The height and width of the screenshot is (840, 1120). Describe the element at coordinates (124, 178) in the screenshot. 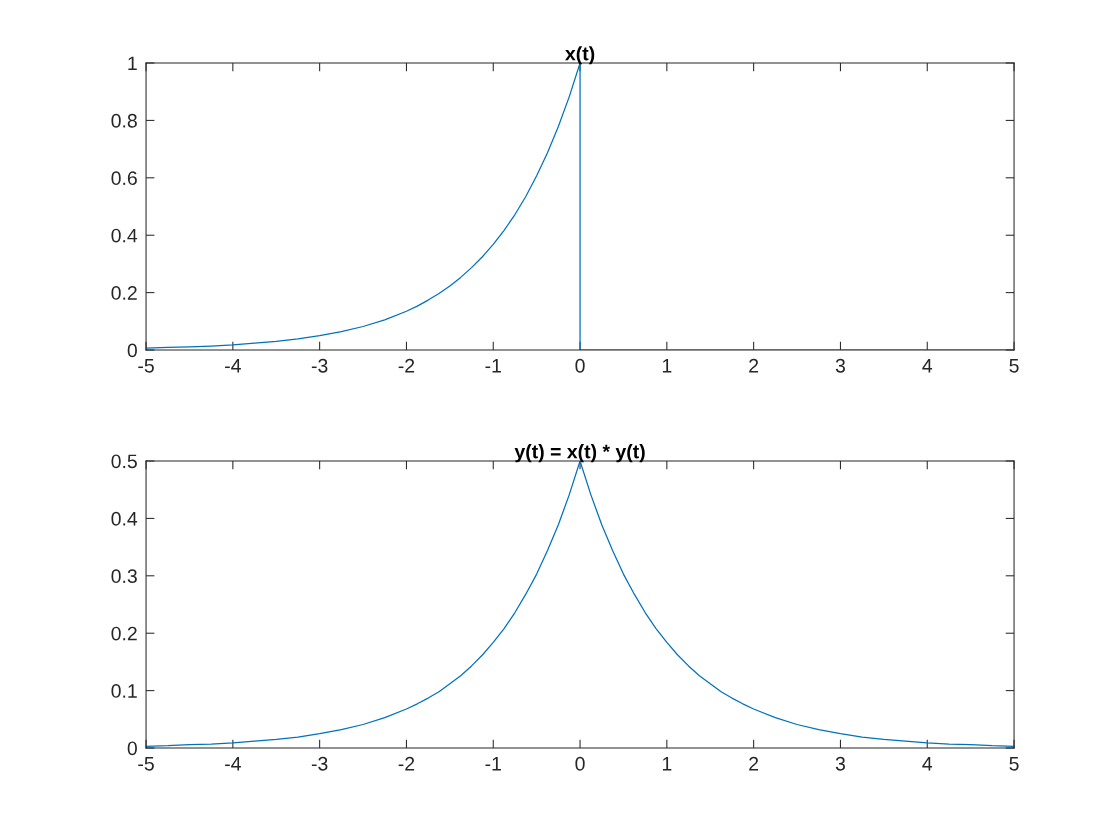

I see `y-tick-label: 0.6` at that location.